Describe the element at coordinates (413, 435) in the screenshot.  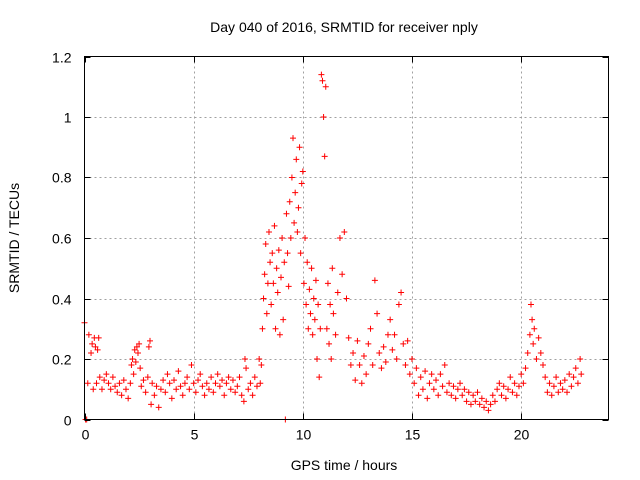
I see `x-tick-label: 15` at that location.